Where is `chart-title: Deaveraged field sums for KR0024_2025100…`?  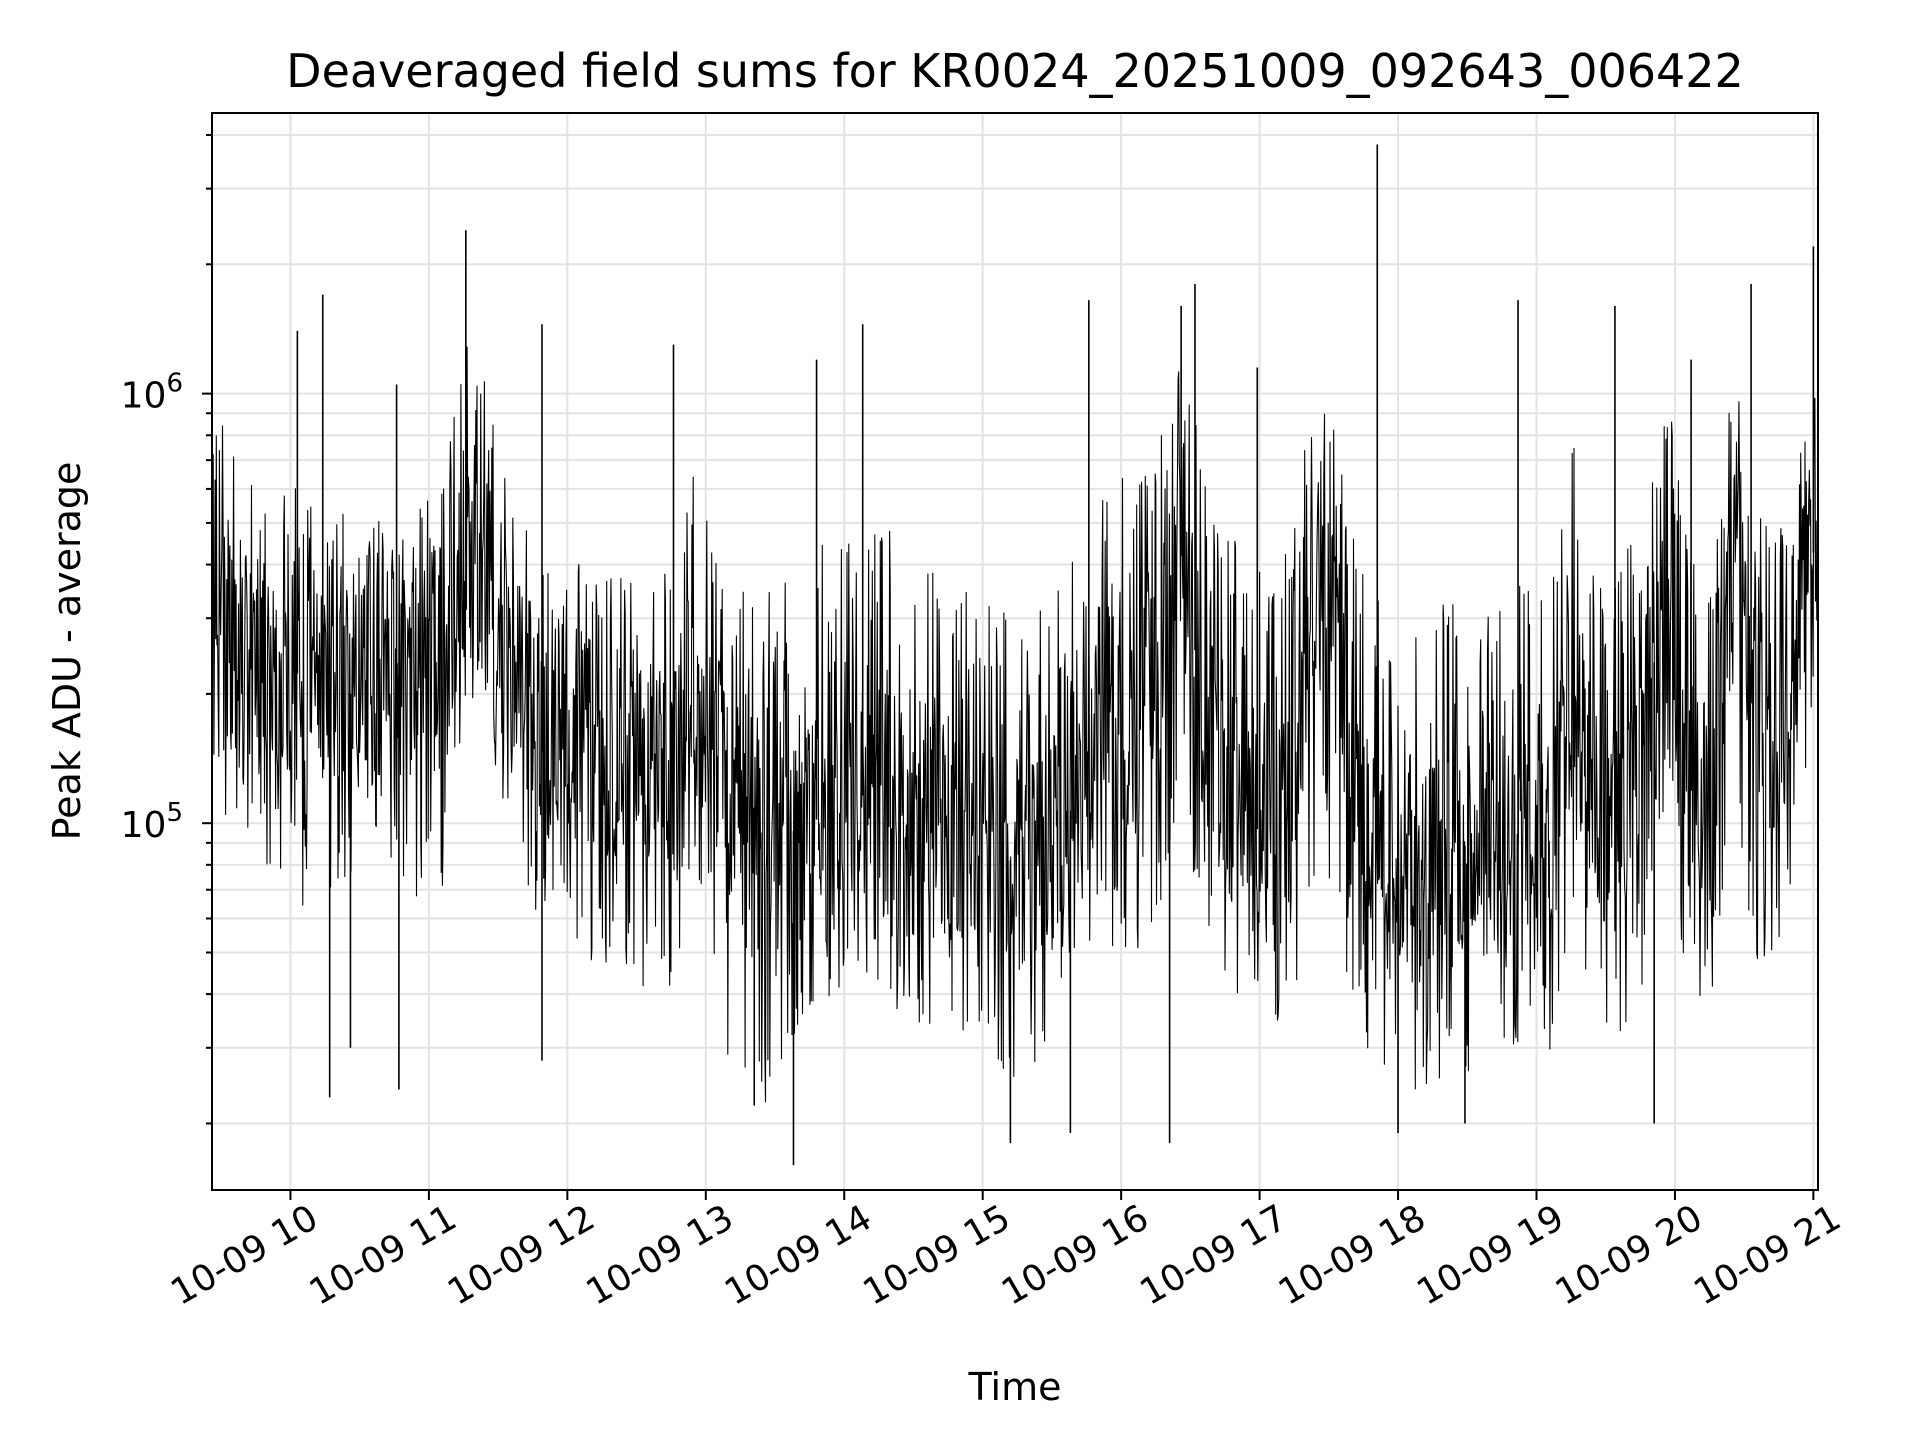 chart-title: Deaveraged field sums for KR0024_2025100… is located at coordinates (1015, 71).